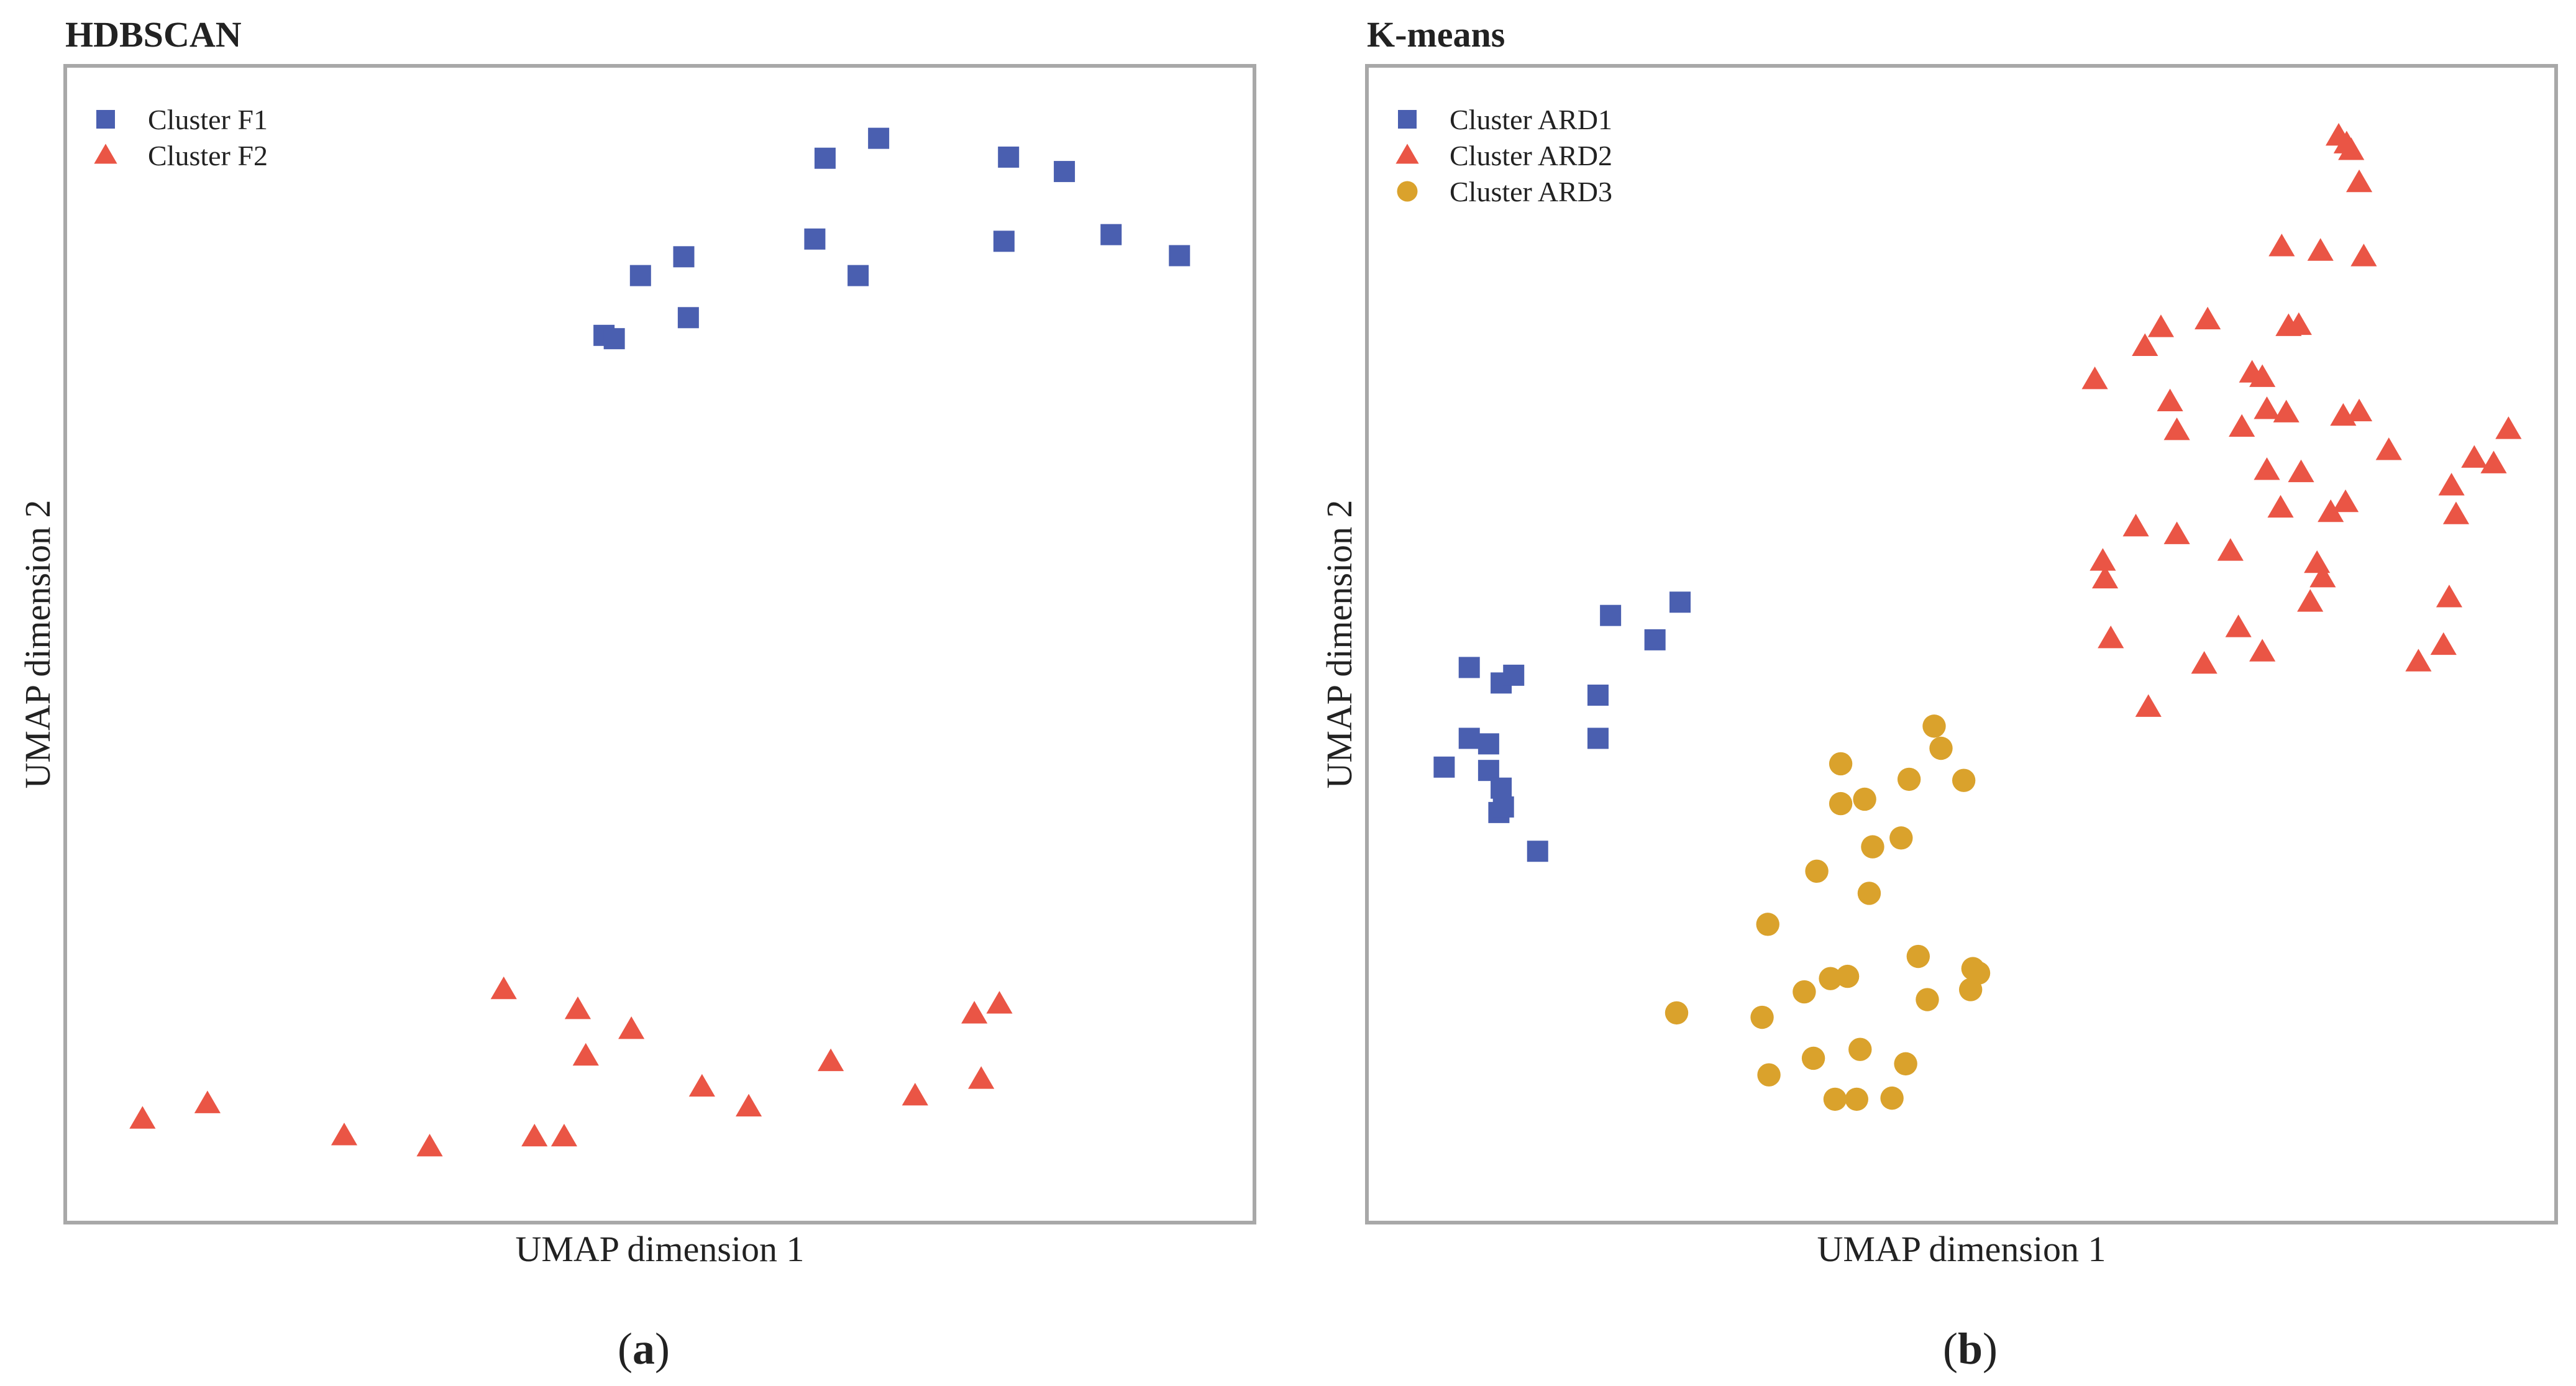  What do you see at coordinates (1531, 119) in the screenshot?
I see `panel-b-legend-label-1: Cluster ARD1` at bounding box center [1531, 119].